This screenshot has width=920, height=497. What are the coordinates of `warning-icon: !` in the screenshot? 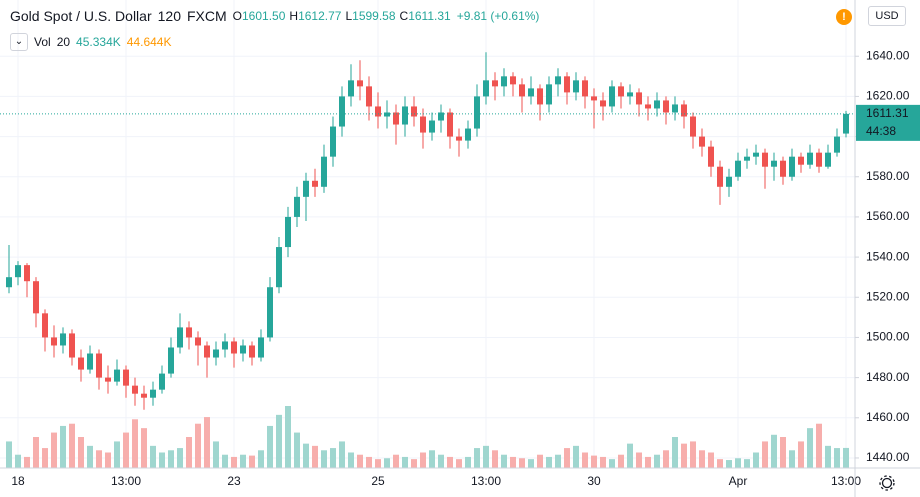 It's located at (844, 17).